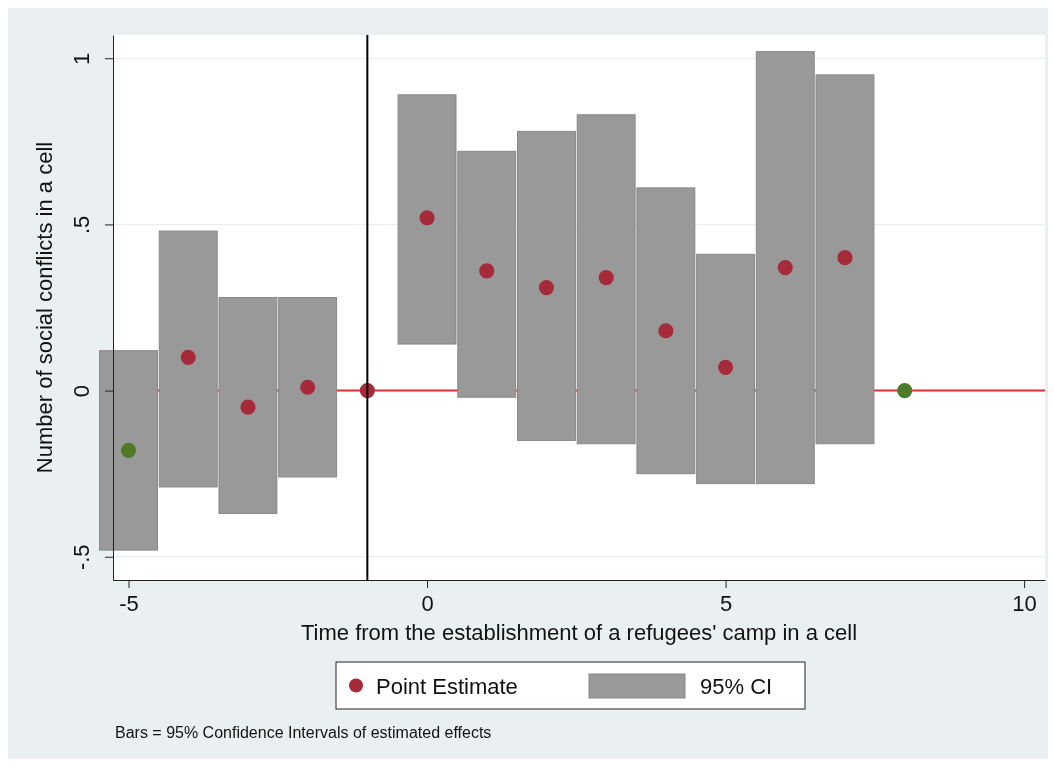 This screenshot has height=769, width=1054. I want to click on legend-label: 95% CI, so click(736, 686).